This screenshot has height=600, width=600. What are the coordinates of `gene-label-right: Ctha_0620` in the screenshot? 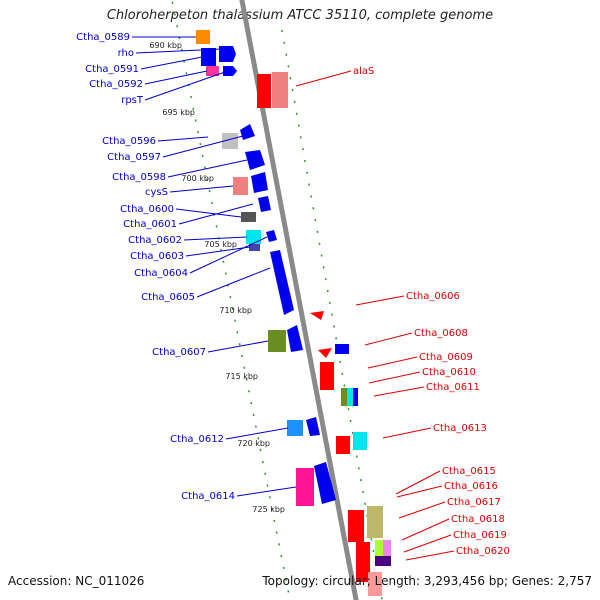 It's located at (483, 551).